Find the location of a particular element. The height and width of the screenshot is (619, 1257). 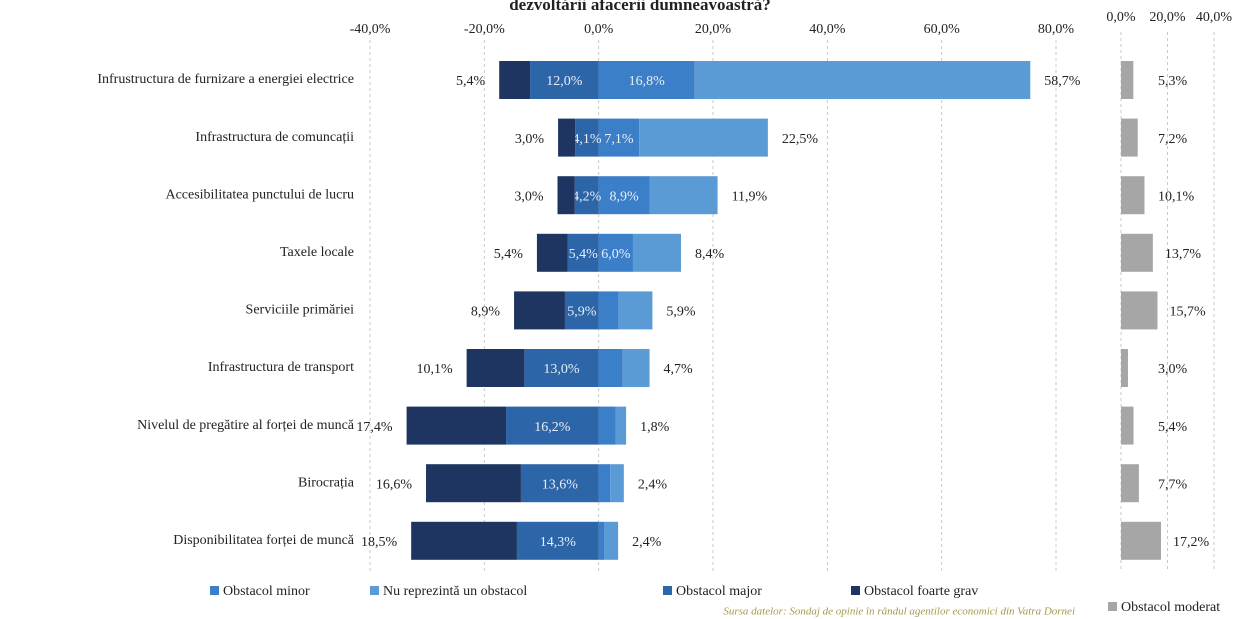

x-tick-label: 60,0% is located at coordinates (942, 29).